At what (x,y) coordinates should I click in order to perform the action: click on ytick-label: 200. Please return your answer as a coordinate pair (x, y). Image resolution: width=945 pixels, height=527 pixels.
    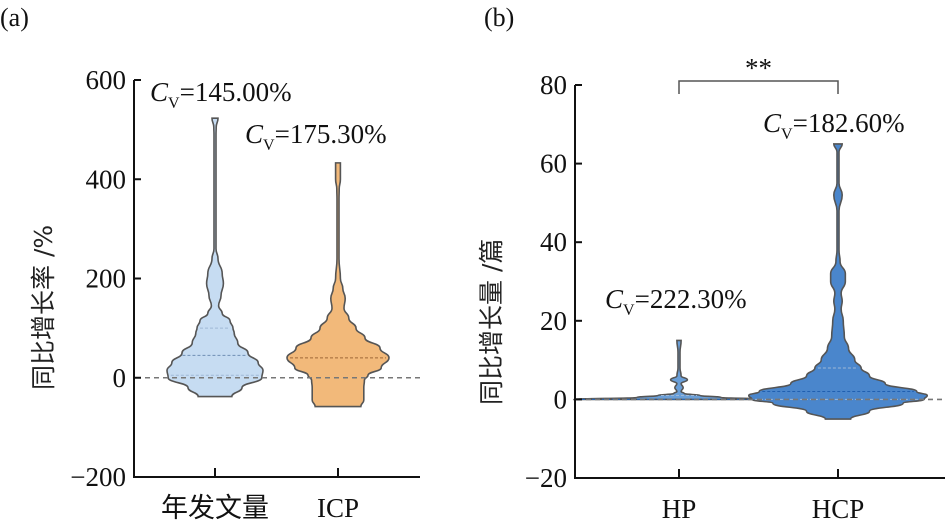
    Looking at the image, I should click on (106, 279).